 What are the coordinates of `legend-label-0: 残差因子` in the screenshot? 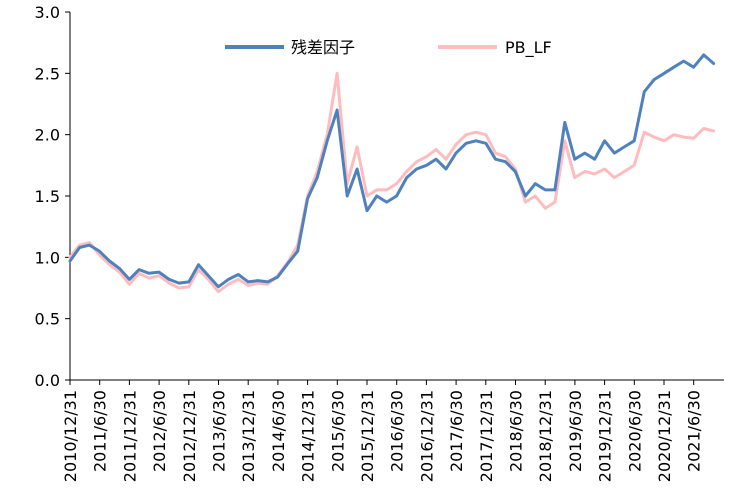 It's located at (323, 47).